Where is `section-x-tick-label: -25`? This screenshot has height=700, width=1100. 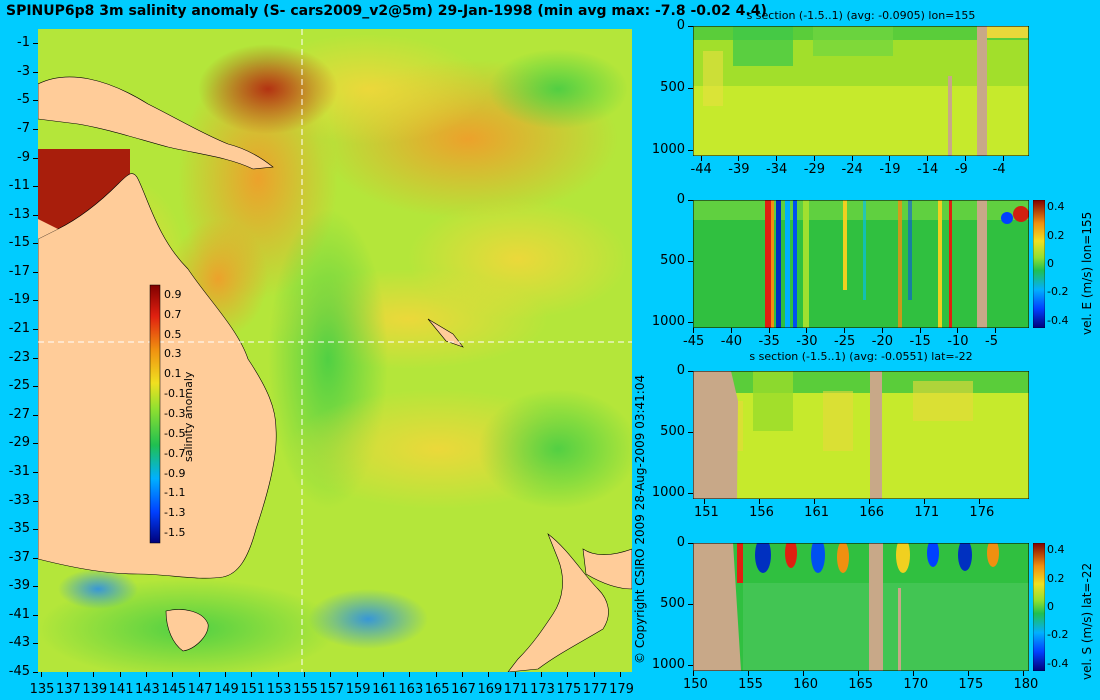
section-x-tick-label: -25 is located at coordinates (845, 341).